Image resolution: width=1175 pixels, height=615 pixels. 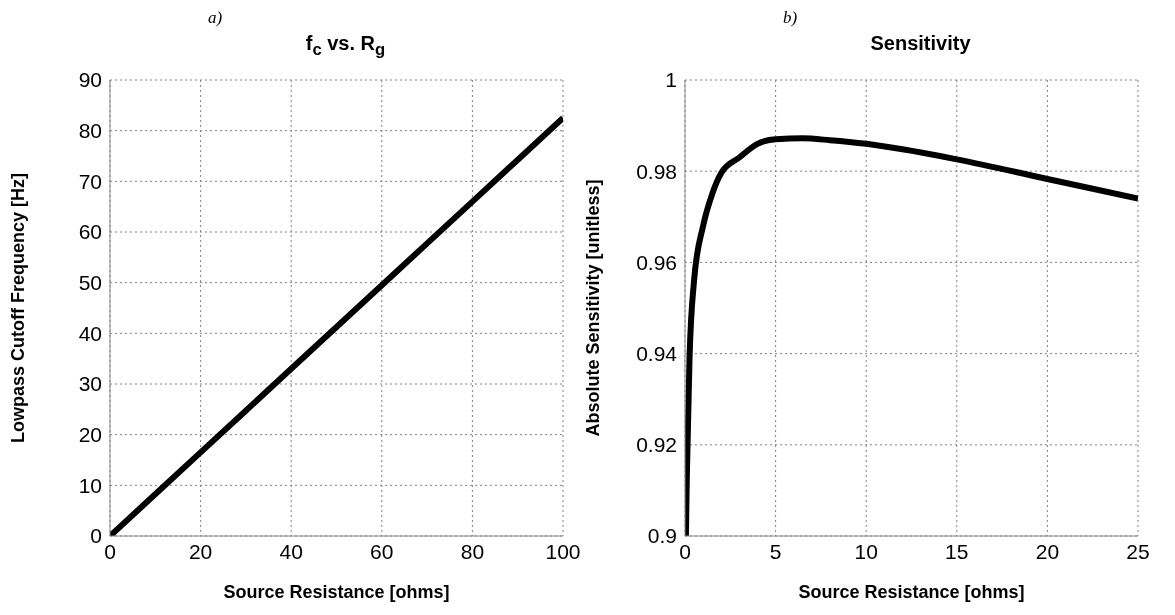 I want to click on chart-title: f$_{c}$ vs. R$_{g}$, so click(x=345, y=46).